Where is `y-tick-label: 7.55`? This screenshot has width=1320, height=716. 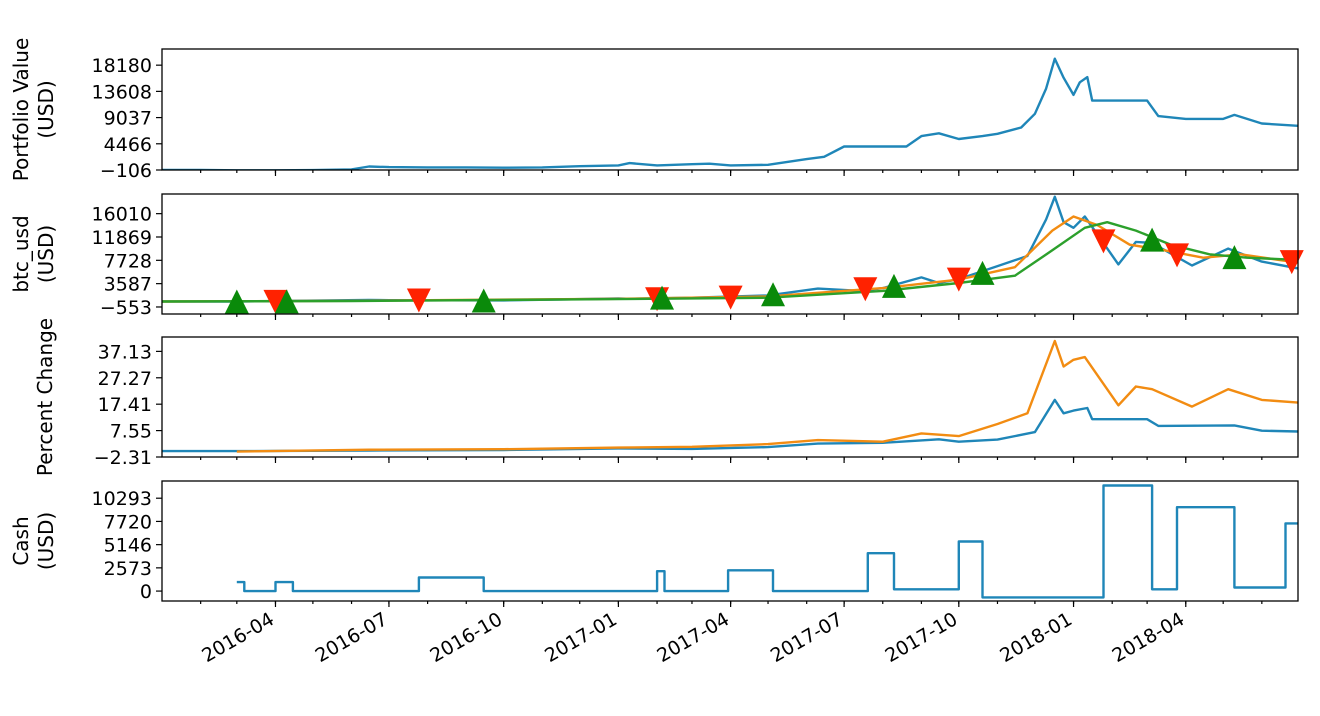
y-tick-label: 7.55 is located at coordinates (131, 432).